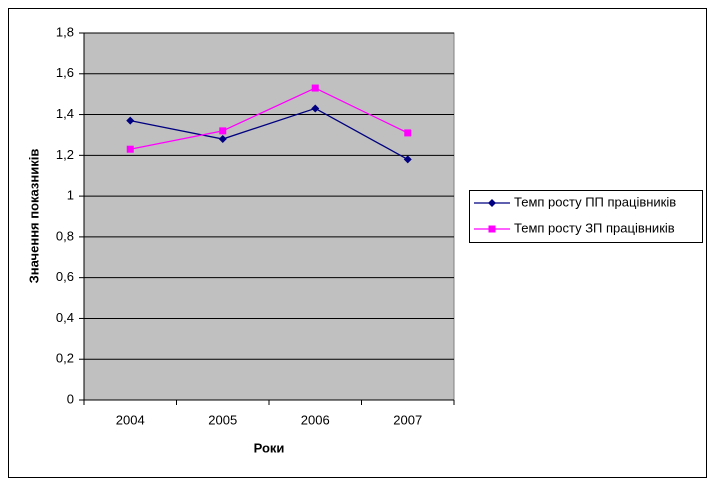 The image size is (715, 486). What do you see at coordinates (315, 419) in the screenshot?
I see `x-tick-label: 2006` at bounding box center [315, 419].